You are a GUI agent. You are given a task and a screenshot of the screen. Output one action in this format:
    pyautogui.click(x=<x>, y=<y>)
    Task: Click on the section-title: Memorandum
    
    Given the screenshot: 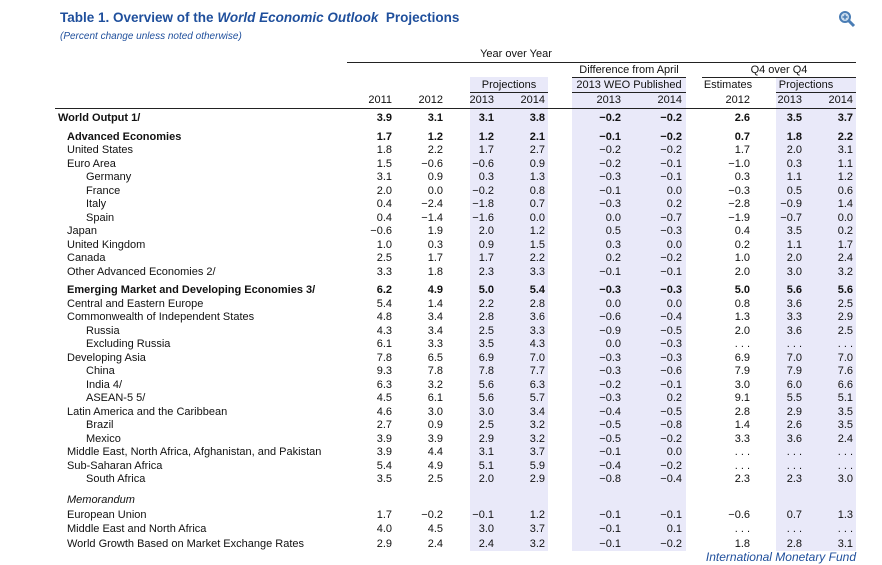 What is the action you would take?
    pyautogui.click(x=101, y=499)
    